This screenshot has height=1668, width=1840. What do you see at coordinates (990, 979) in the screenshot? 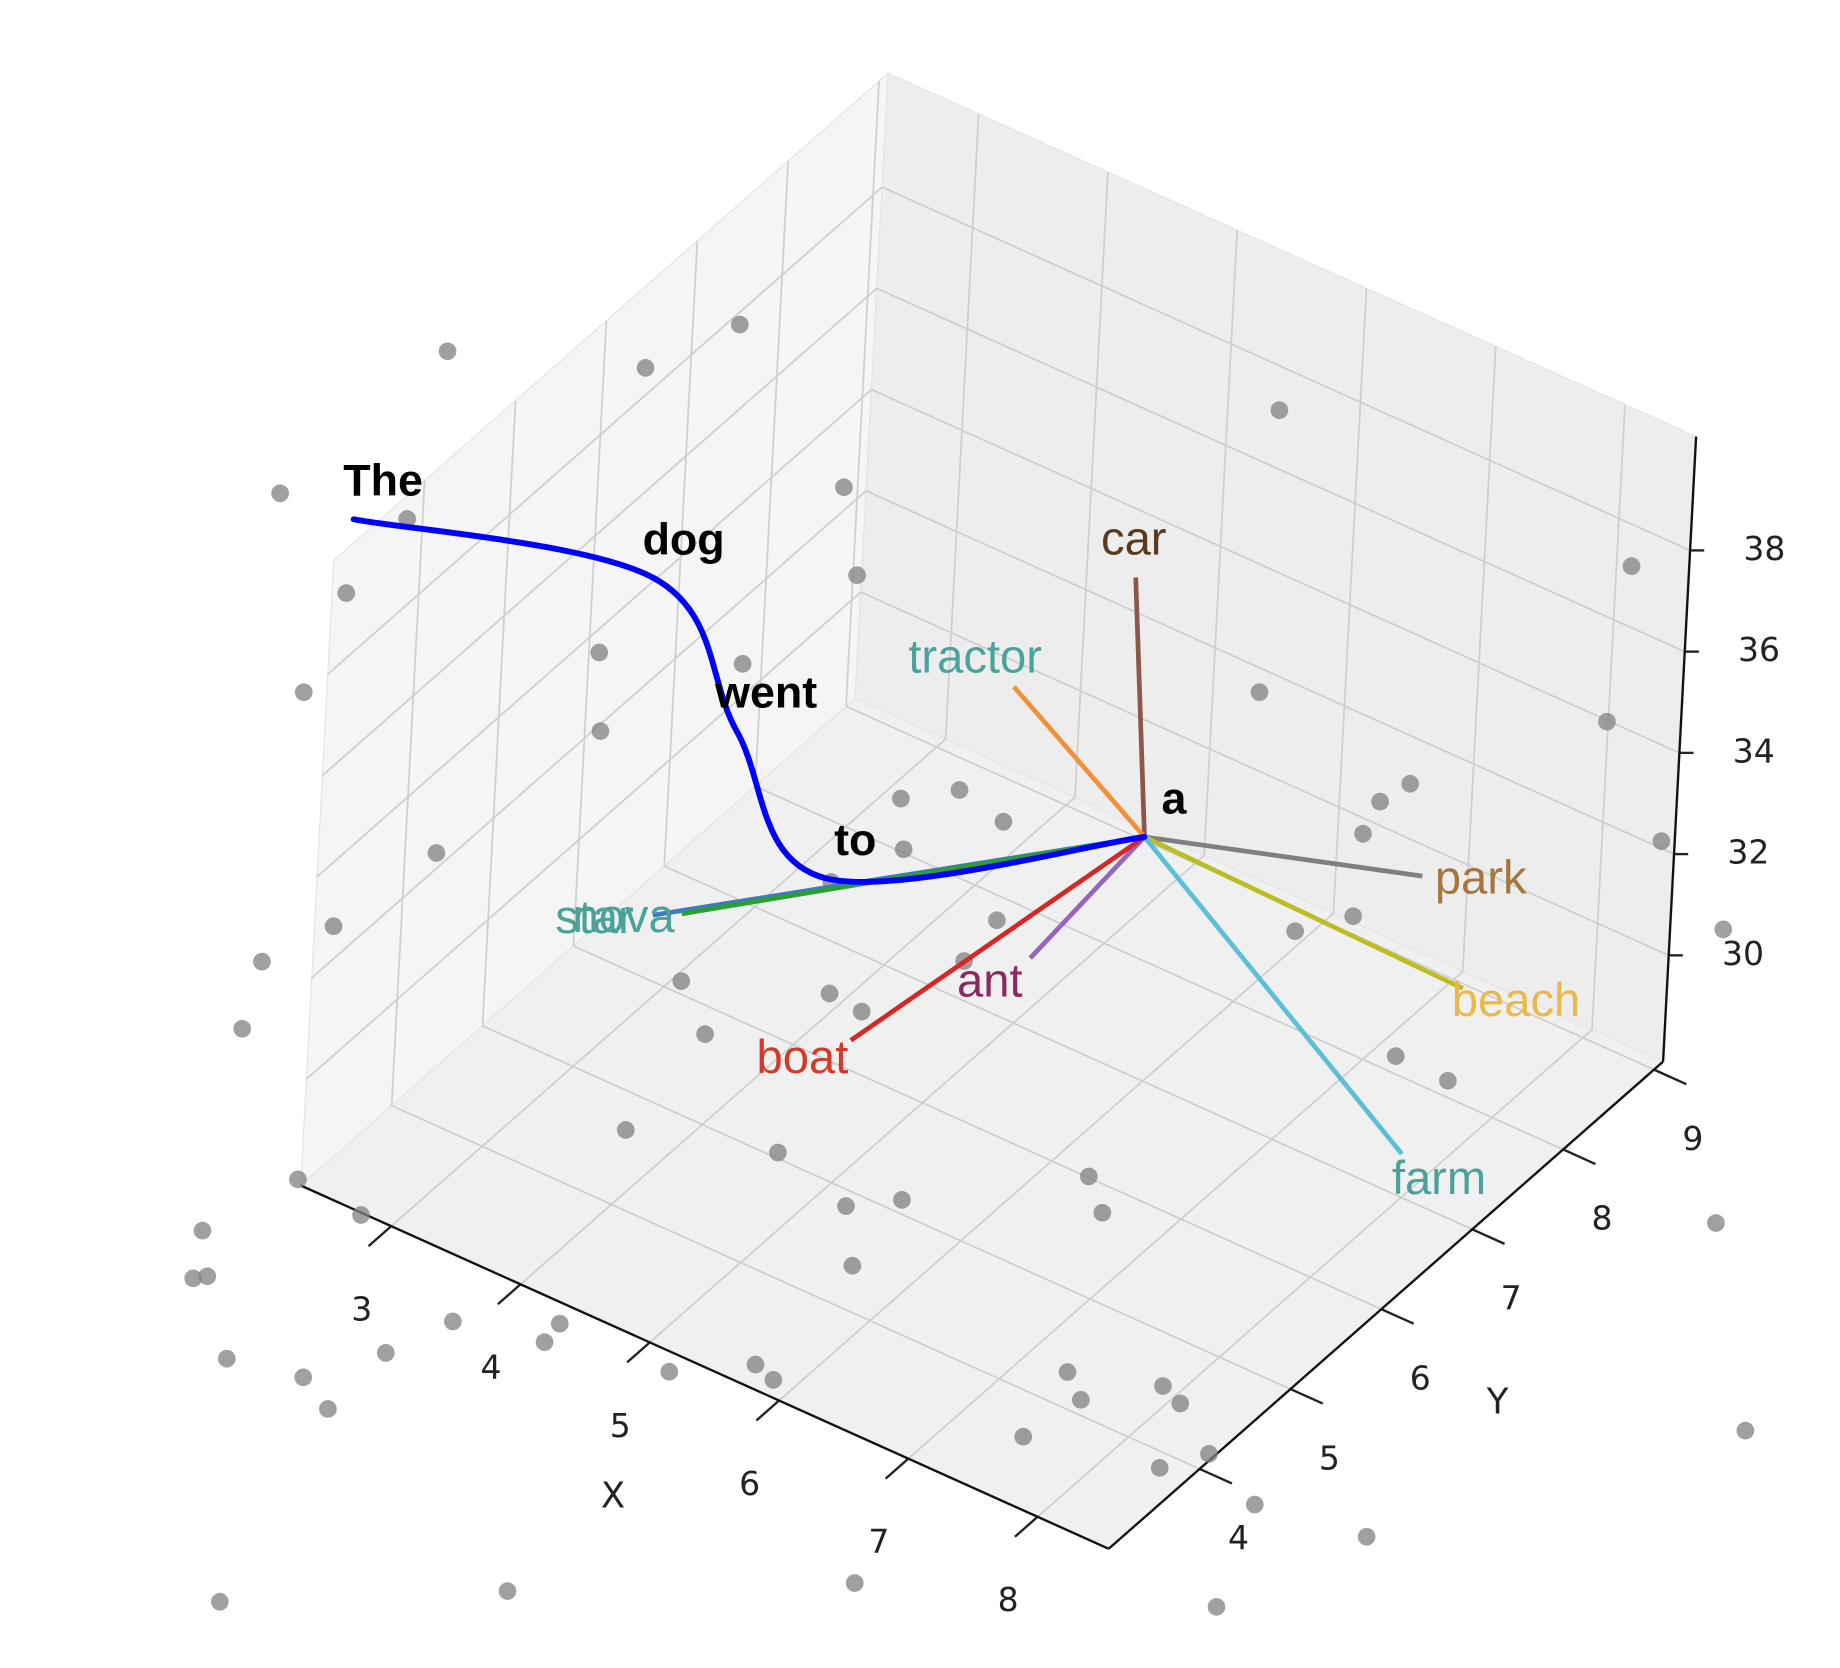
I see `neighbor-word: ant` at bounding box center [990, 979].